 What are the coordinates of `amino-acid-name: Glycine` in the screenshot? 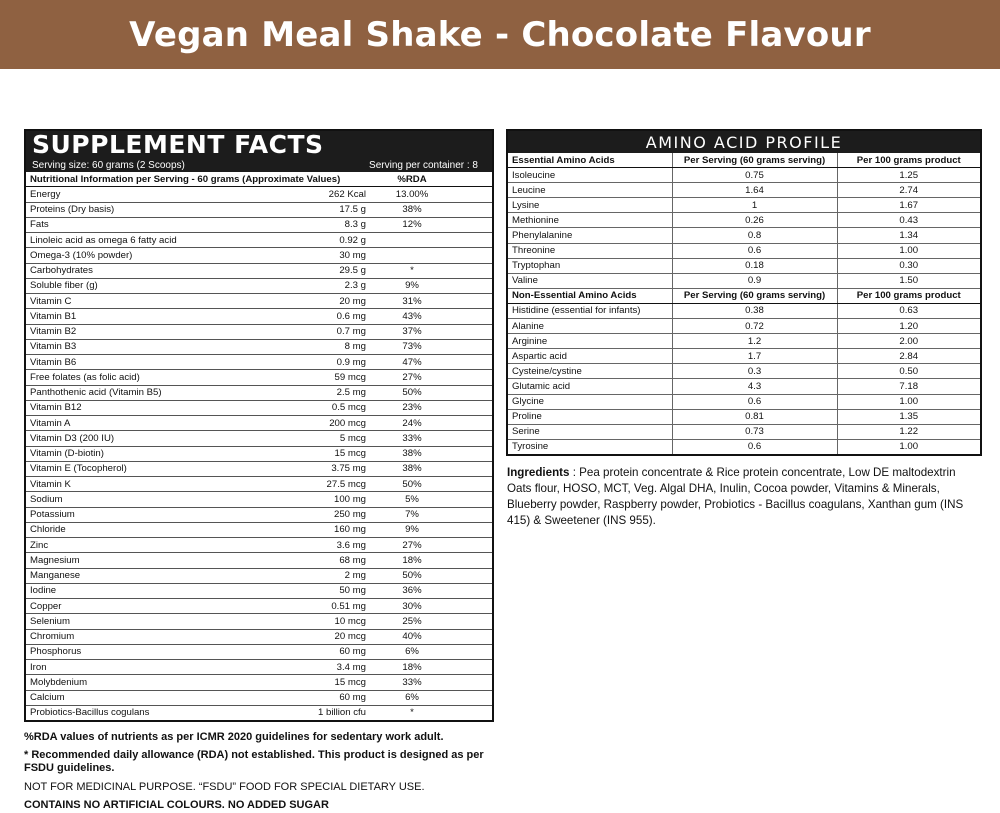 It's located at (590, 402).